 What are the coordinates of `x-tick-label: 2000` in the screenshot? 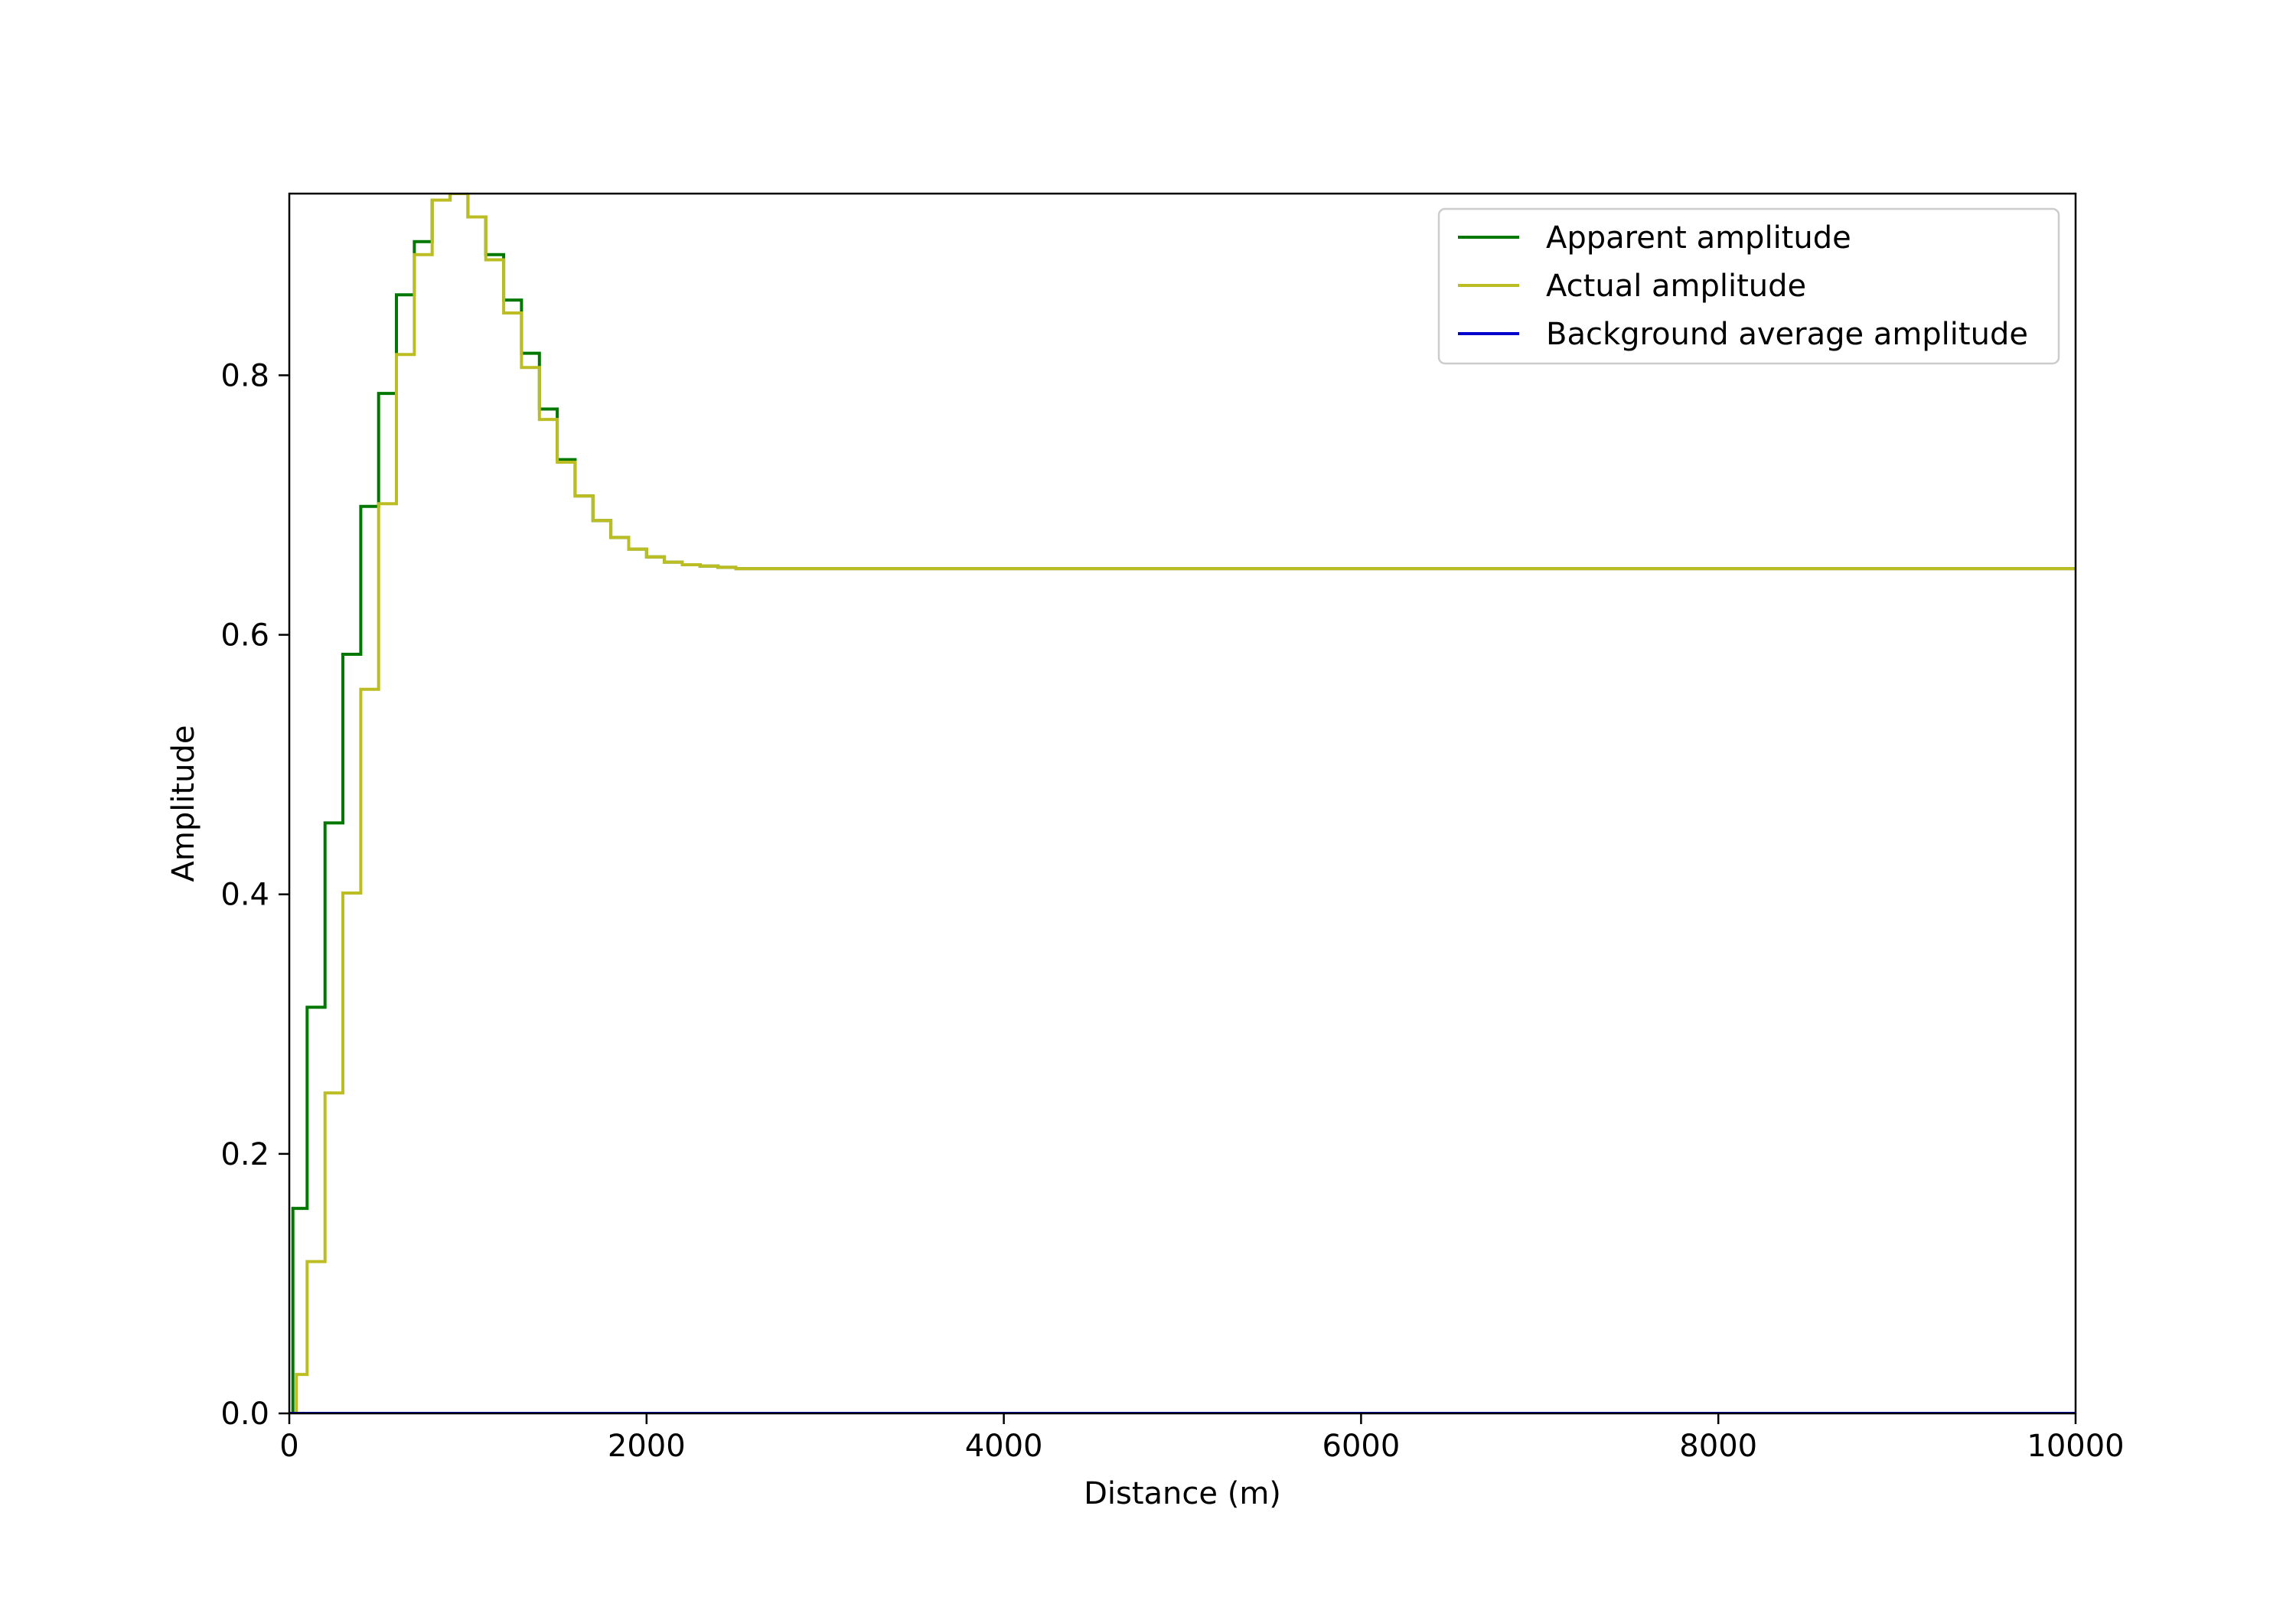 It's located at (647, 1446).